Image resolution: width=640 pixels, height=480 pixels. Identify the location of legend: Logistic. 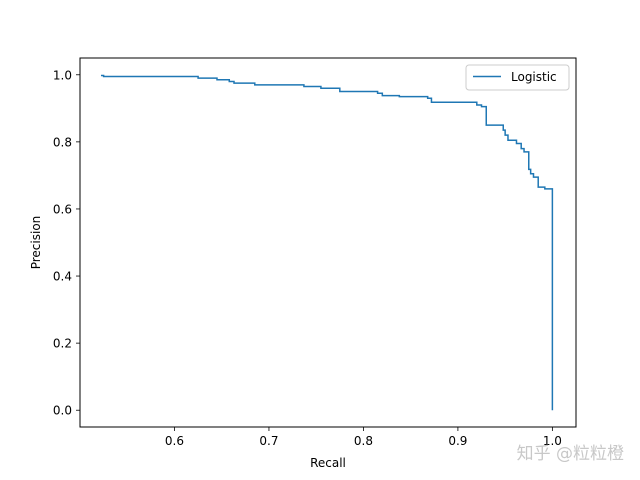
(517, 77).